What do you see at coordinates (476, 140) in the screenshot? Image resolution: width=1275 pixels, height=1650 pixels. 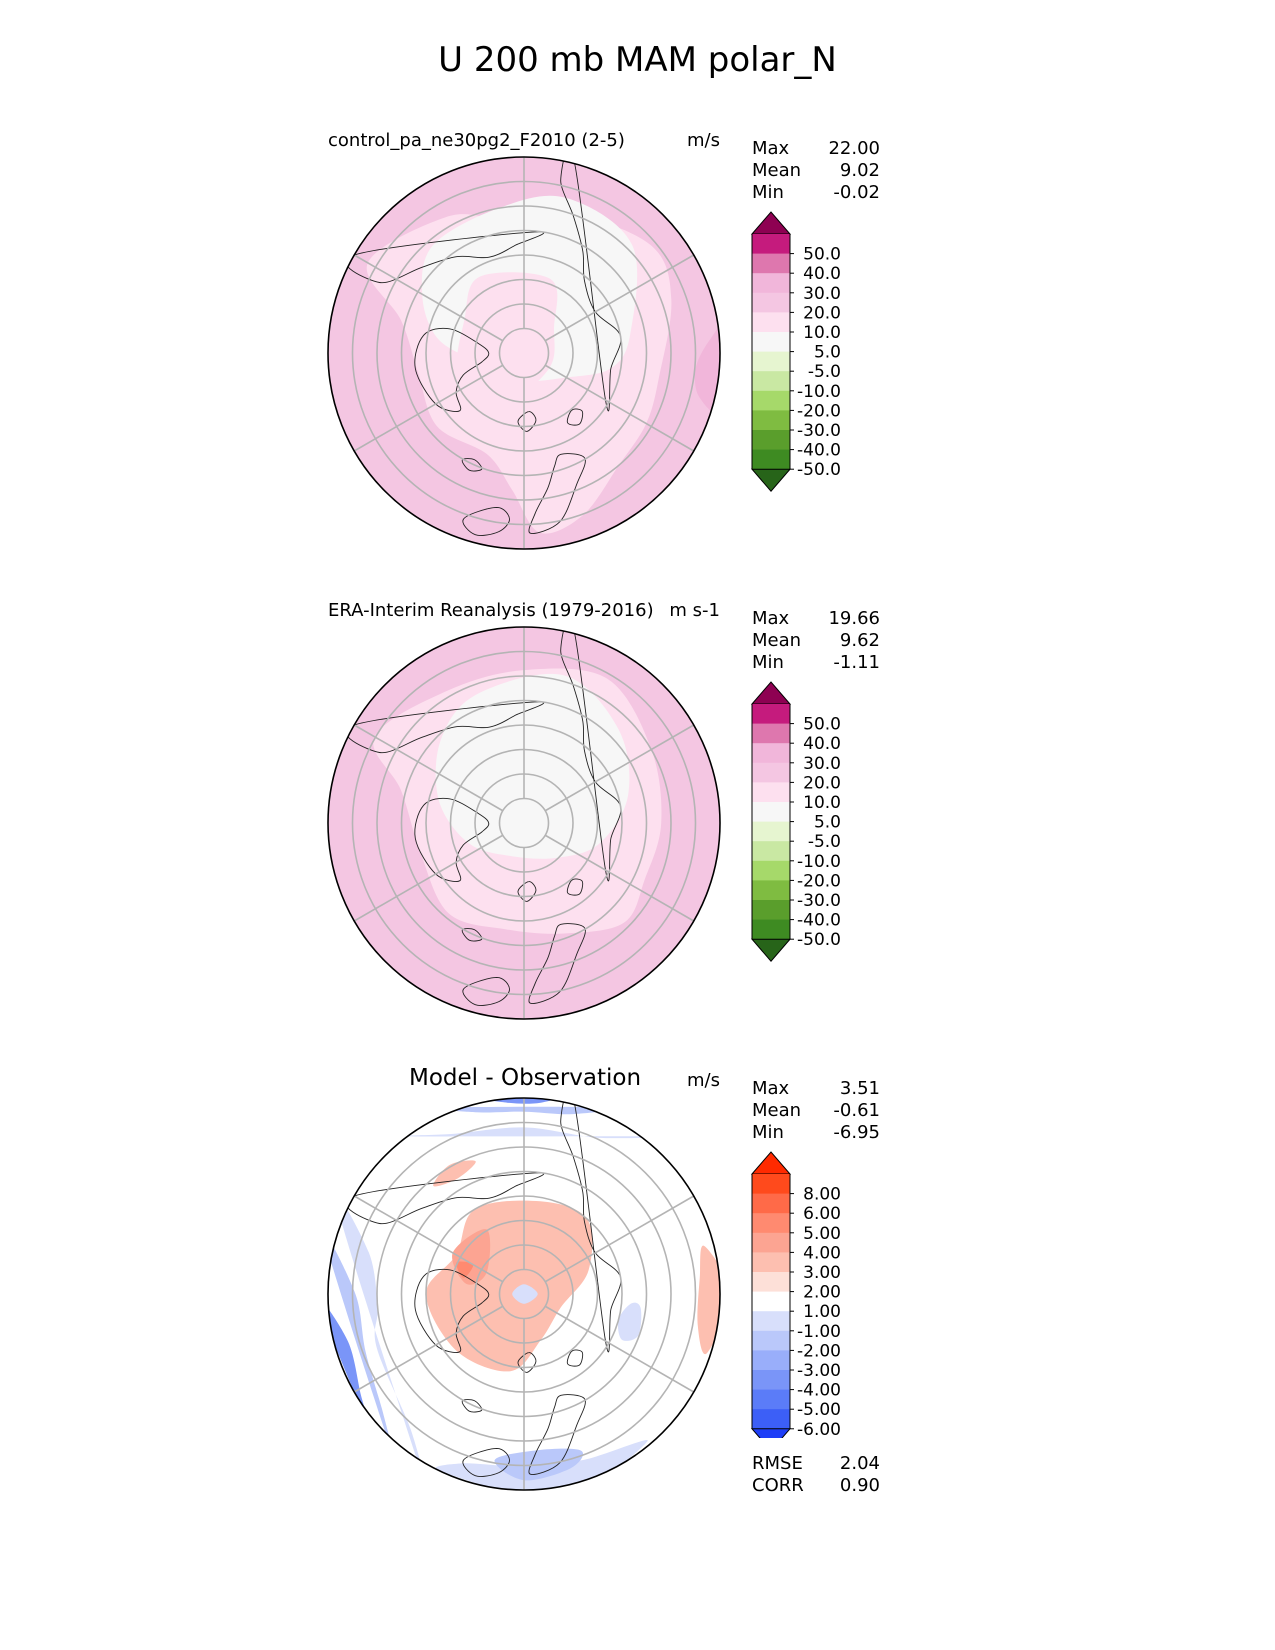 I see `panel-1-title: control_pa_ne30pg2_F2010 (2-5)` at bounding box center [476, 140].